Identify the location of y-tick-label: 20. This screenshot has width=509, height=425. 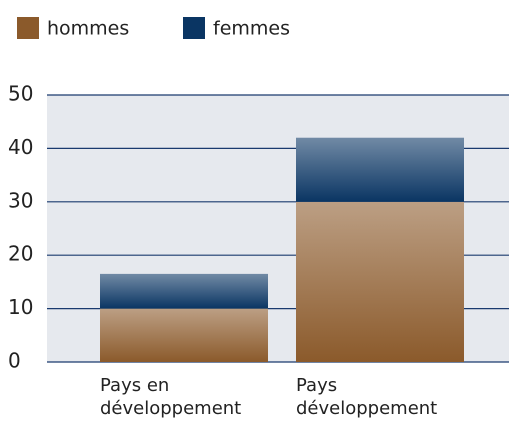
(20, 254).